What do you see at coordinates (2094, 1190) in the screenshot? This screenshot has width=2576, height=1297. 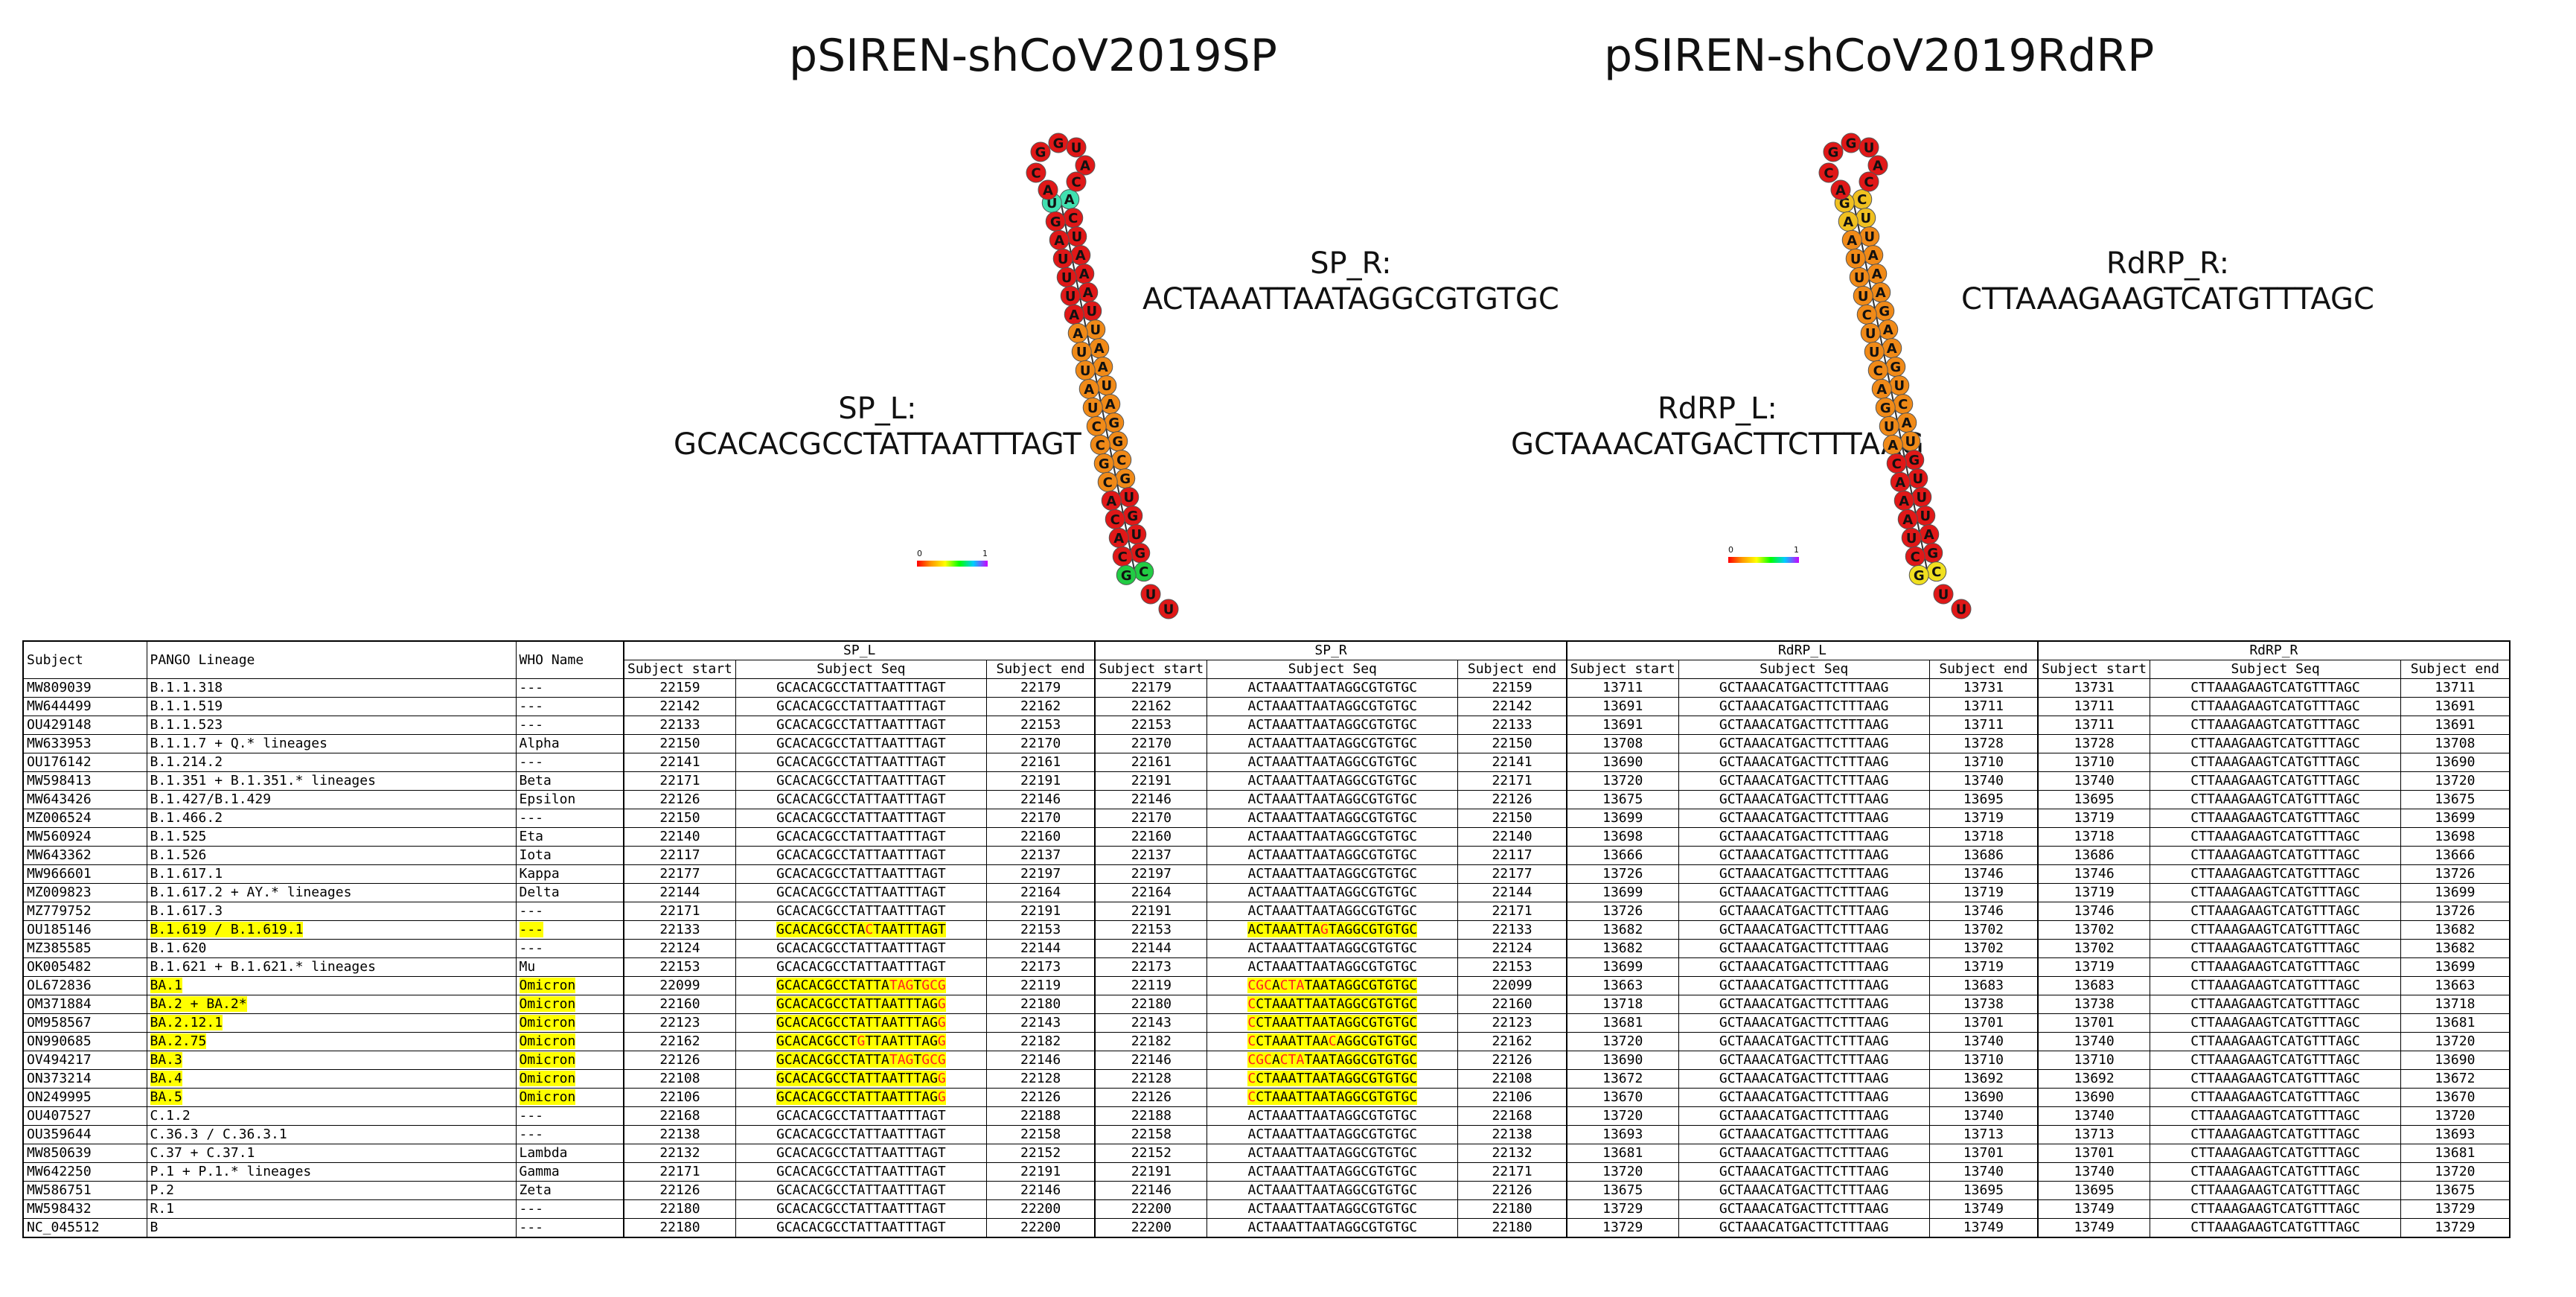 I see `rdrp-r-start-cell: 13695` at bounding box center [2094, 1190].